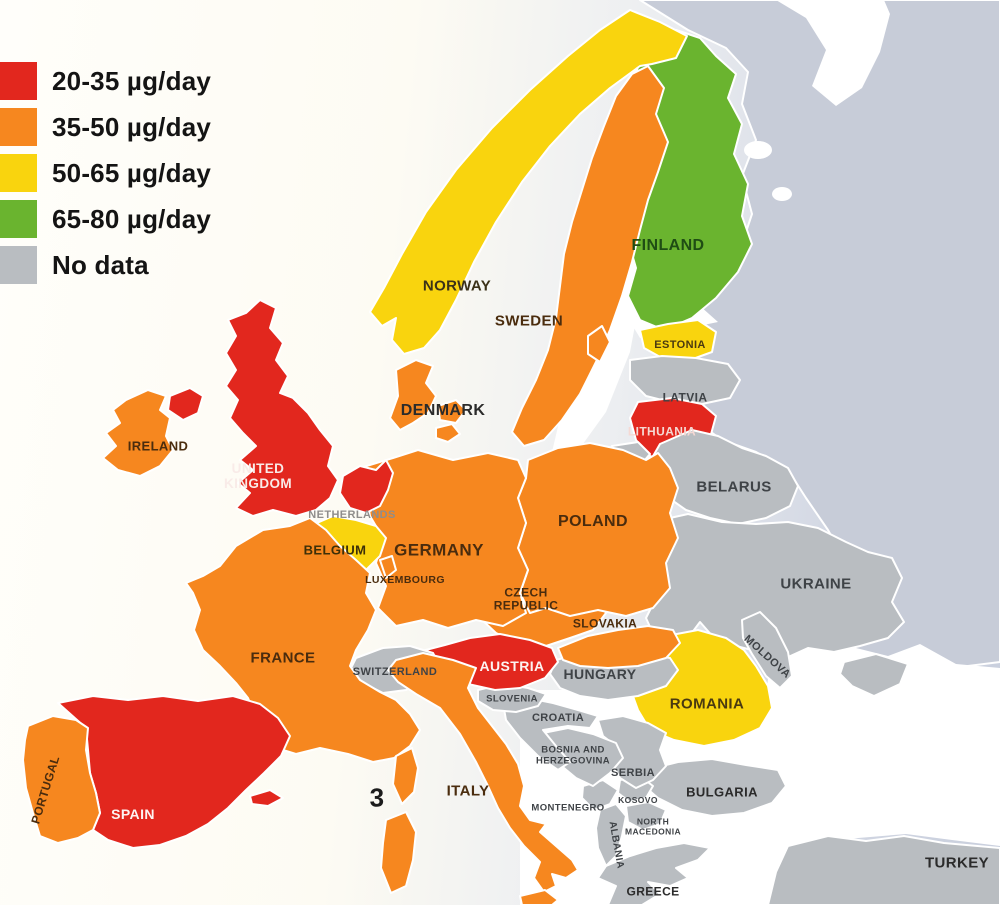 Image resolution: width=1000 pixels, height=905 pixels. I want to click on country-portugal, so click(61, 779).